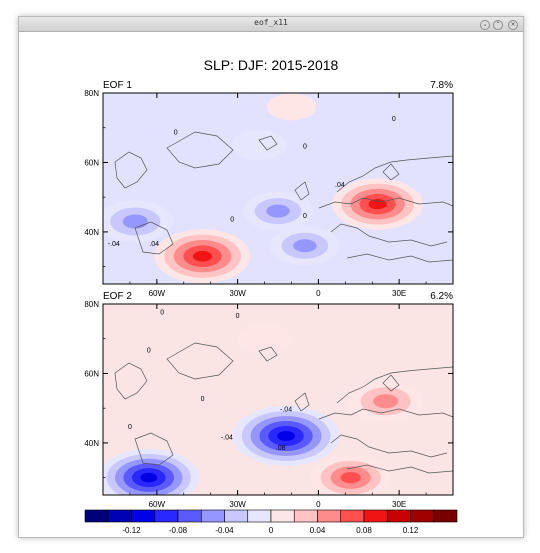 This screenshot has height=553, width=540. I want to click on colorbar: -0.12 -0.08 -0.04 0 0.04 0.08 0.12, so click(271, 522).